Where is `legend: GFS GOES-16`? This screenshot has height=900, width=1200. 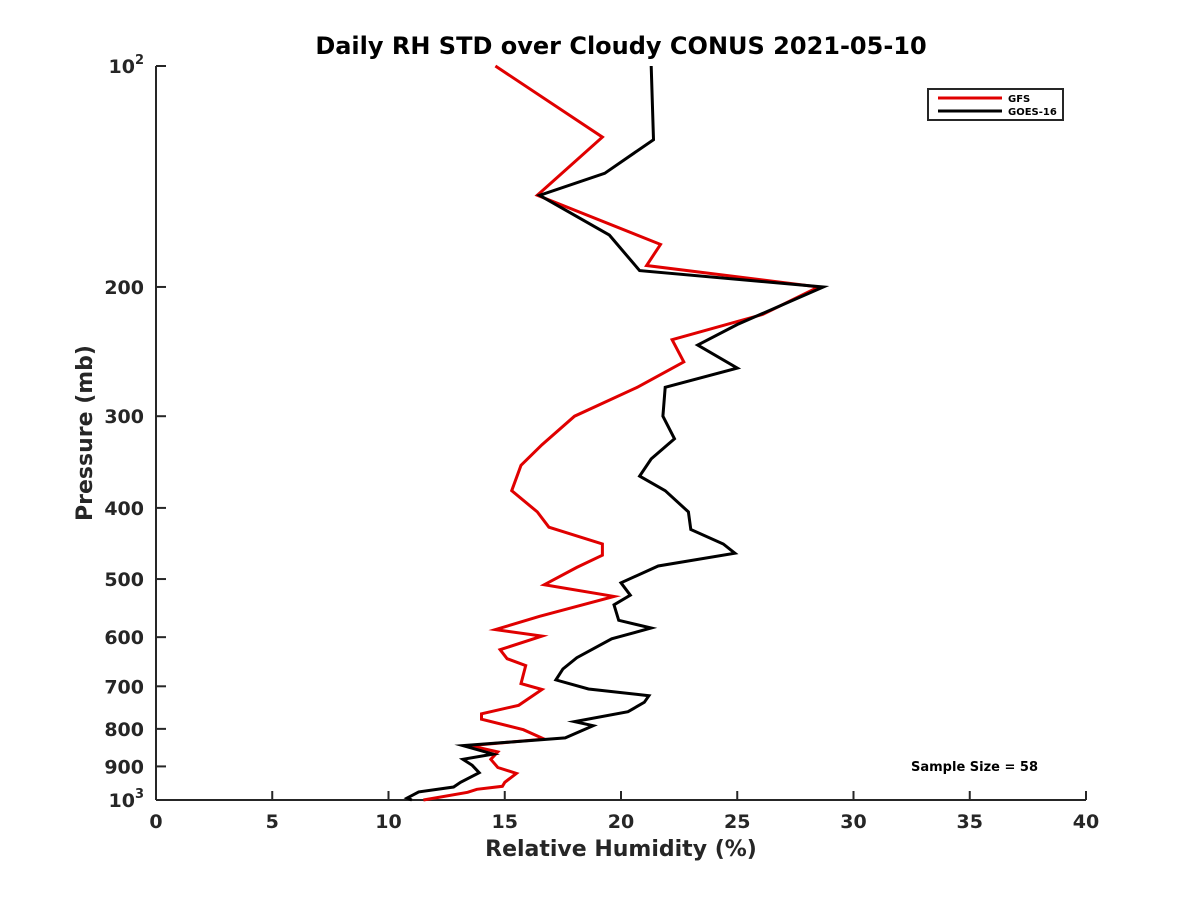 legend: GFS GOES-16 is located at coordinates (995, 104).